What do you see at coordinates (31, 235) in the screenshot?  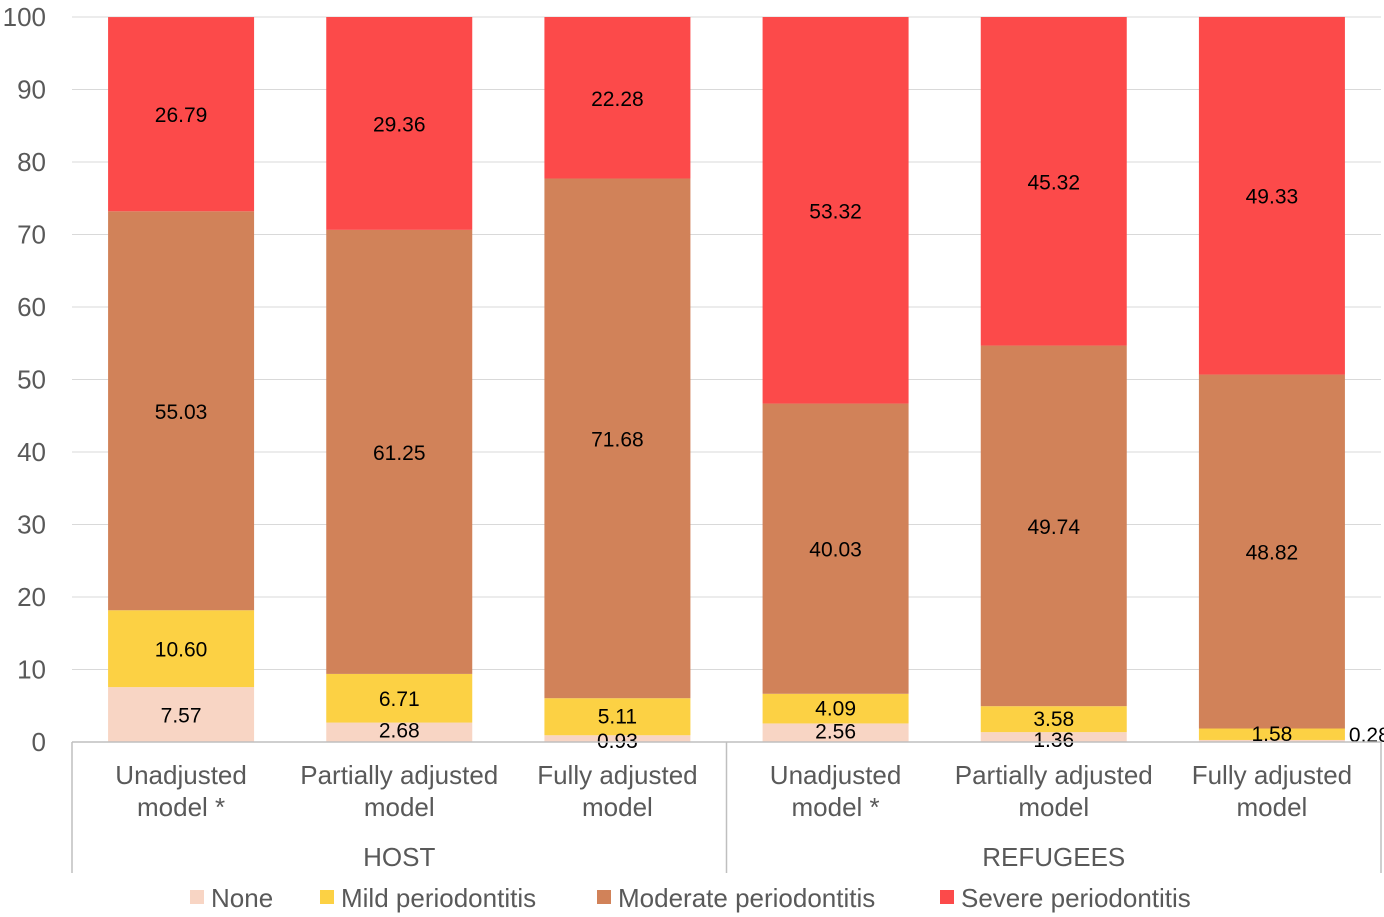 I see `y-tick-label: 70` at bounding box center [31, 235].